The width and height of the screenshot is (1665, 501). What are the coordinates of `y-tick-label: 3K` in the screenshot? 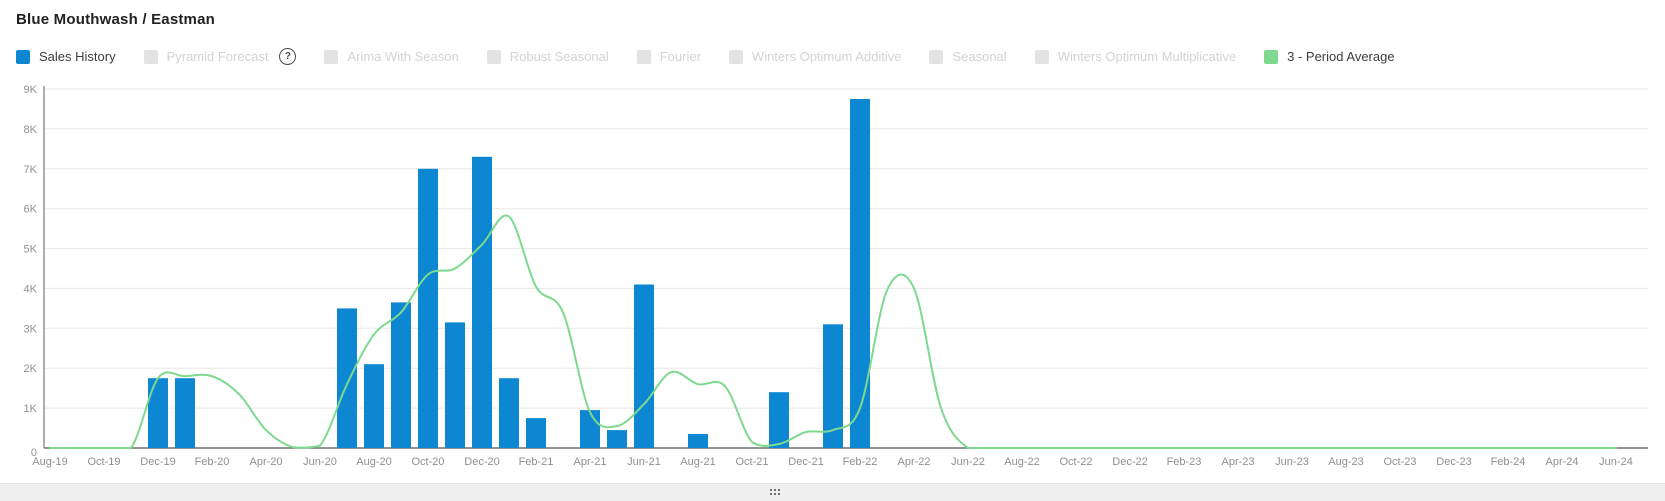 It's located at (31, 329).